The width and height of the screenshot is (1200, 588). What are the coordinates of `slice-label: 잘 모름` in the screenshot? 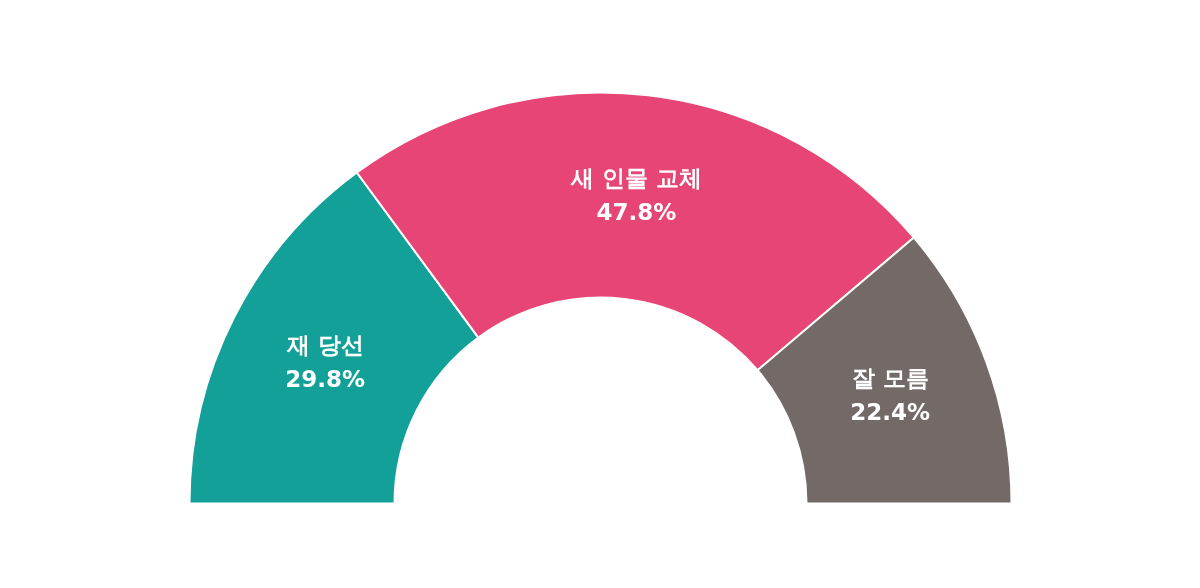 It's located at (890, 378).